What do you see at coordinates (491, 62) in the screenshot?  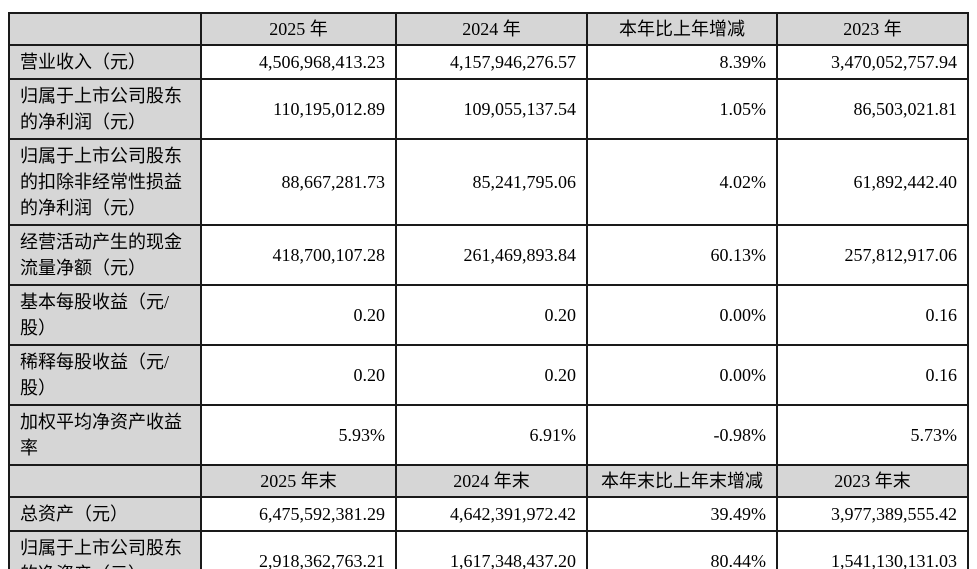 I see `value-cell: 4,157,946,276.57` at bounding box center [491, 62].